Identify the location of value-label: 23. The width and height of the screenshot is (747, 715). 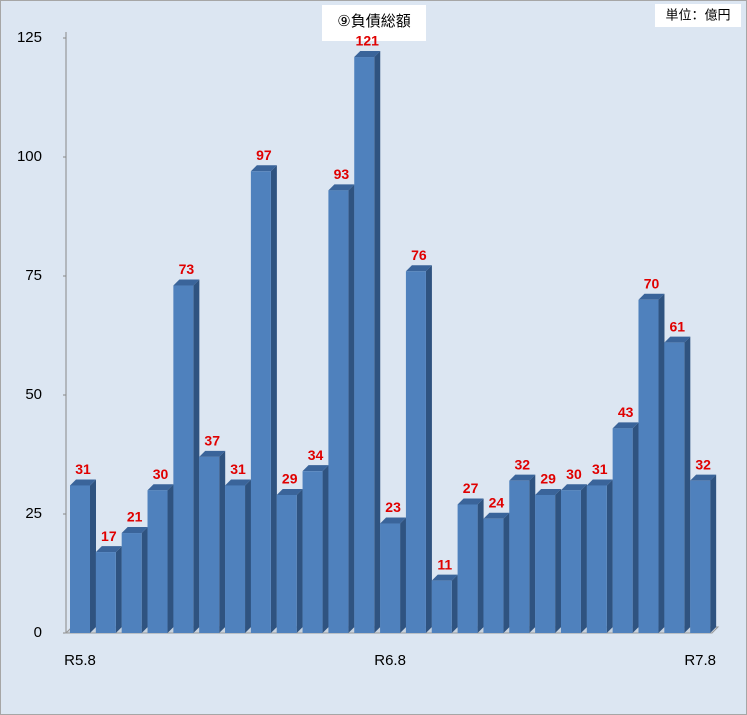
(393, 507).